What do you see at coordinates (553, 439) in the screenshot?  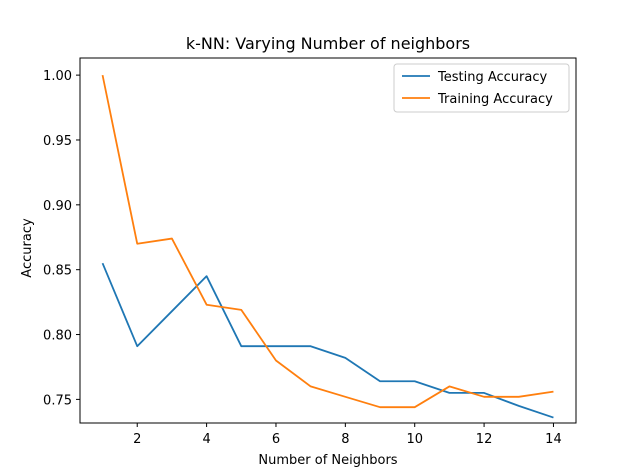 I see `x-tick-label: 14` at bounding box center [553, 439].